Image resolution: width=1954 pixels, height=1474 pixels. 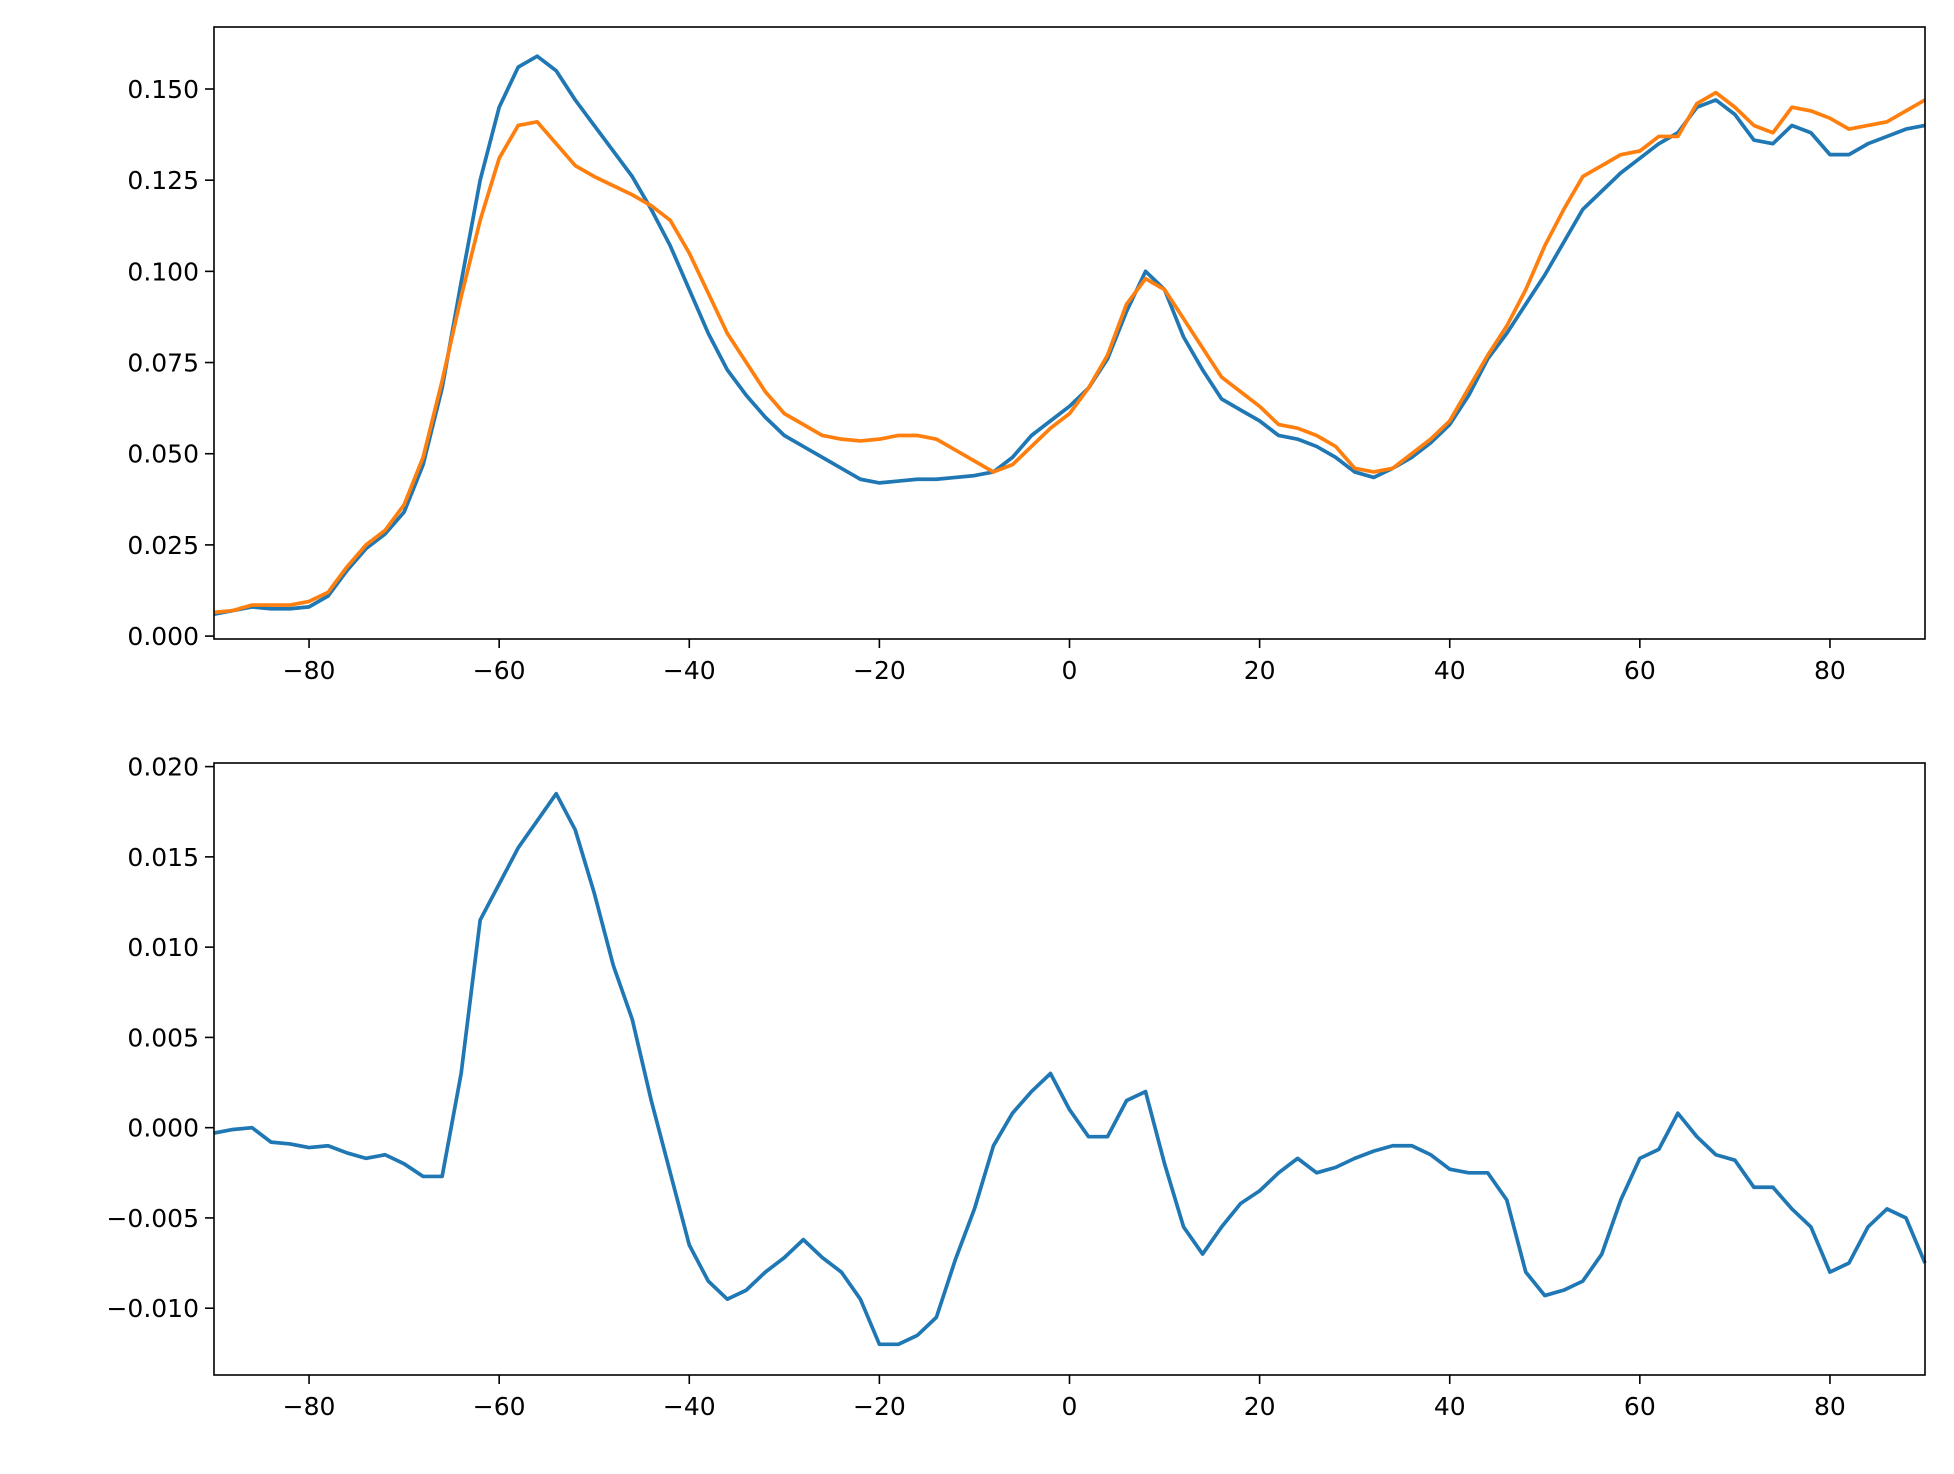 What do you see at coordinates (163, 180) in the screenshot?
I see `y-tick-label: 0.125` at bounding box center [163, 180].